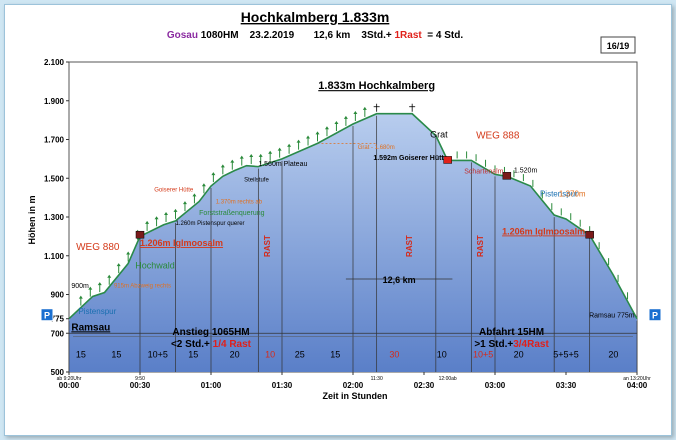 The height and width of the screenshot is (440, 676). I want to click on annotation-pistenspur-right: Pistenspur, so click(559, 193).